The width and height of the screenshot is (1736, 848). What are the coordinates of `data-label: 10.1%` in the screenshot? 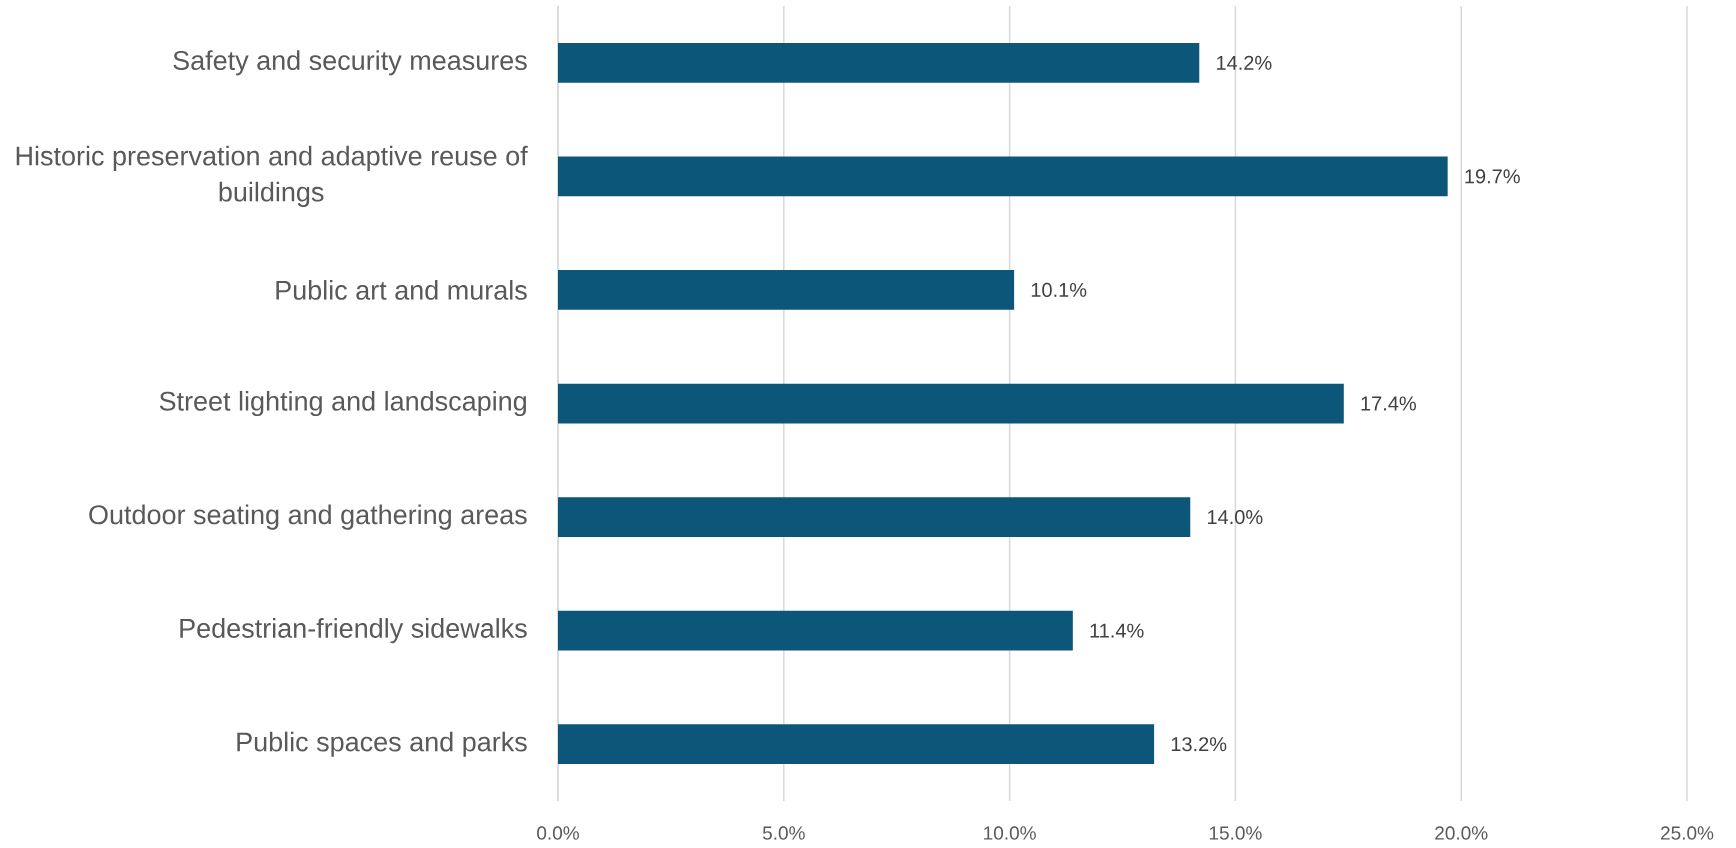 It's located at (1059, 290).